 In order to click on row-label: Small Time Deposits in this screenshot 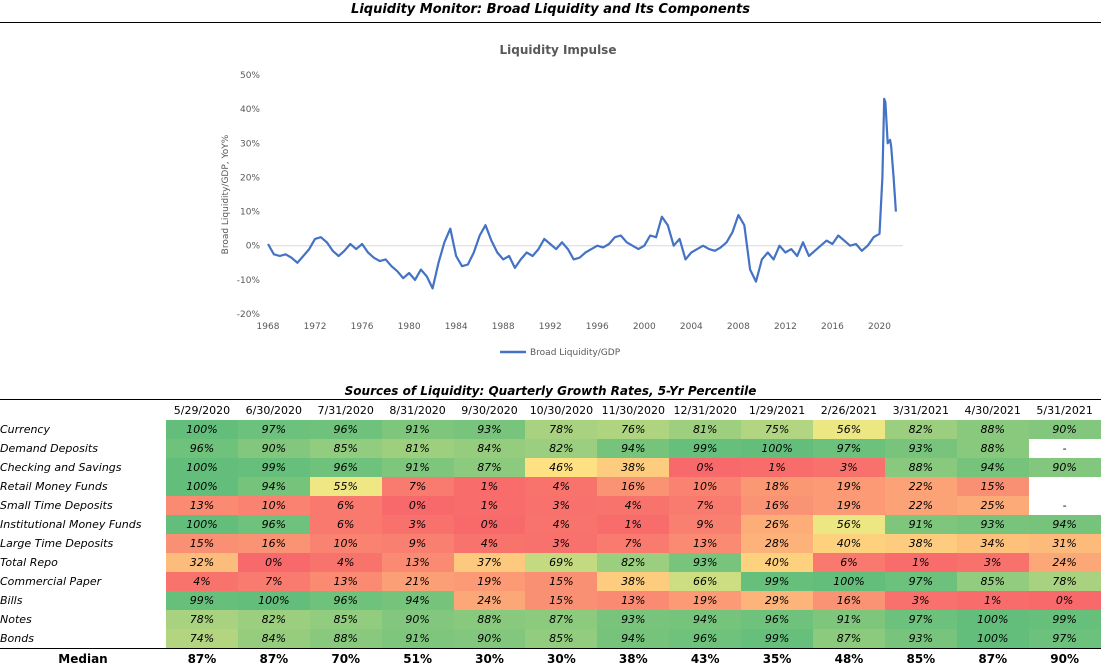, I will do `click(83, 505)`.